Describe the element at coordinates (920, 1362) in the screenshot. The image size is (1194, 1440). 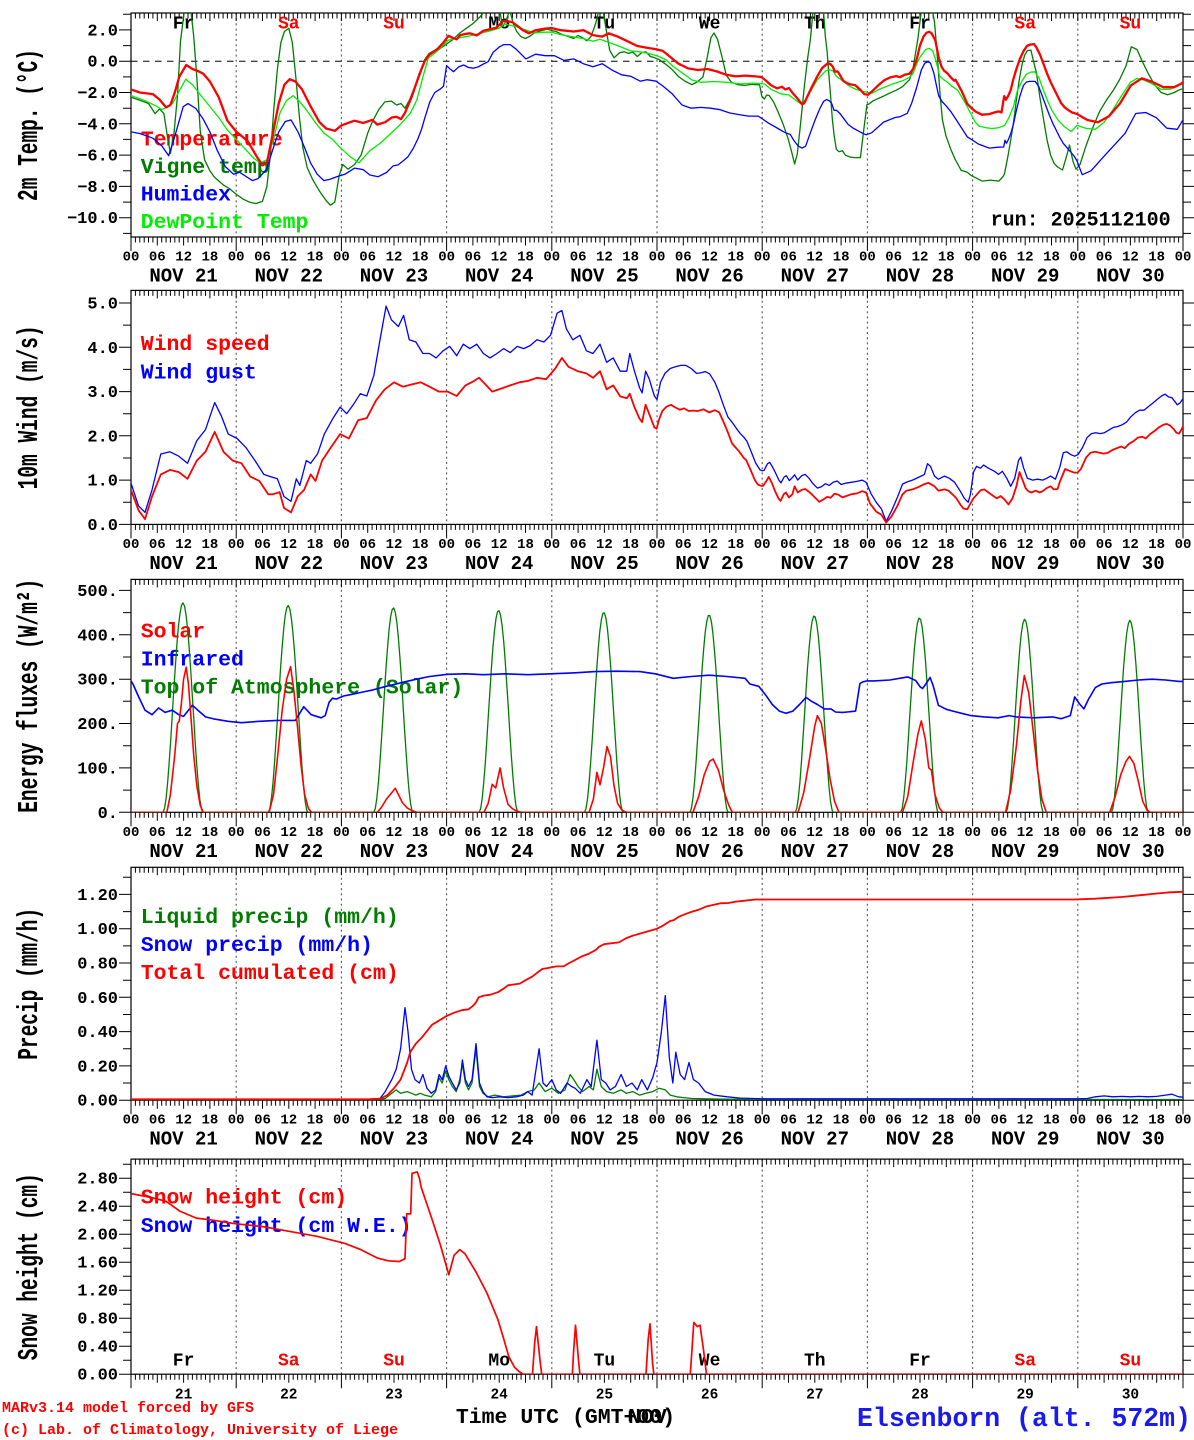
I see `svg-text: Fr` at that location.